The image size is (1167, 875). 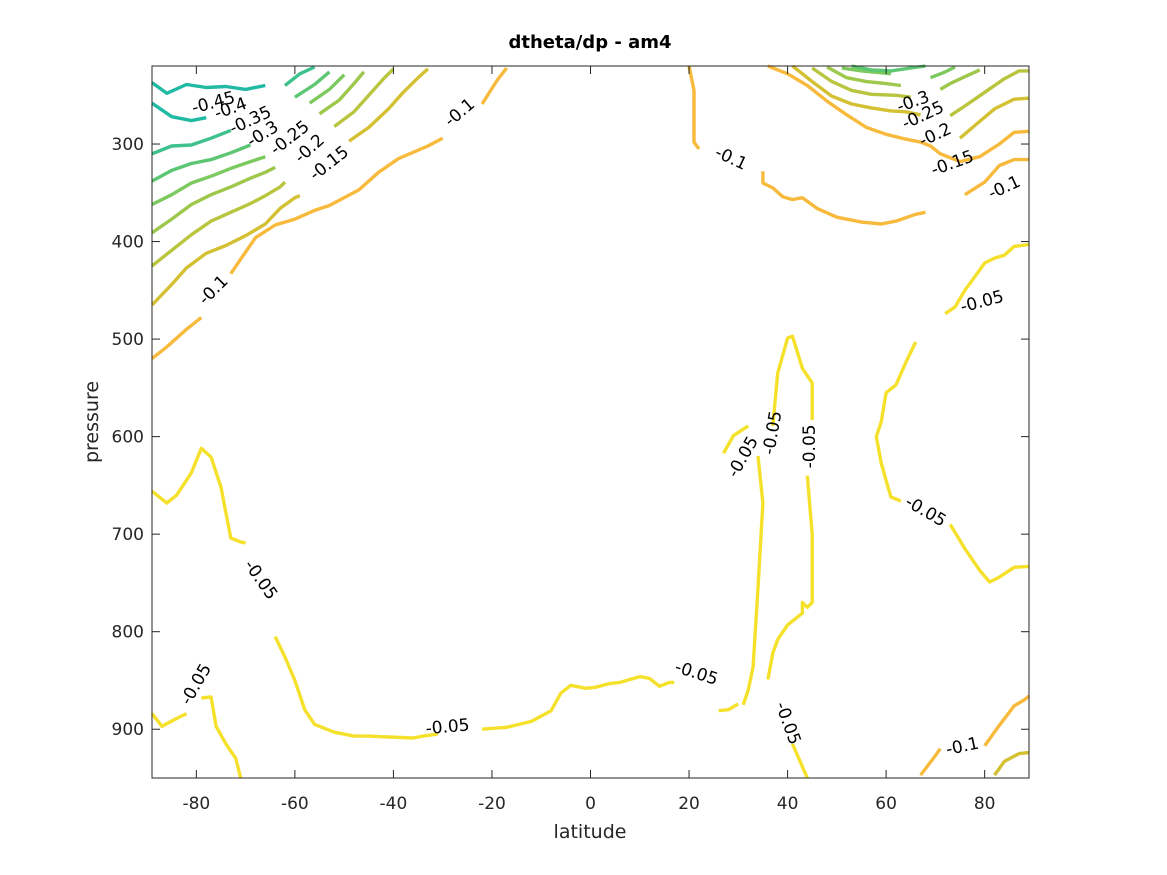 I want to click on contour-line--0p2-10, so click(x=218, y=224).